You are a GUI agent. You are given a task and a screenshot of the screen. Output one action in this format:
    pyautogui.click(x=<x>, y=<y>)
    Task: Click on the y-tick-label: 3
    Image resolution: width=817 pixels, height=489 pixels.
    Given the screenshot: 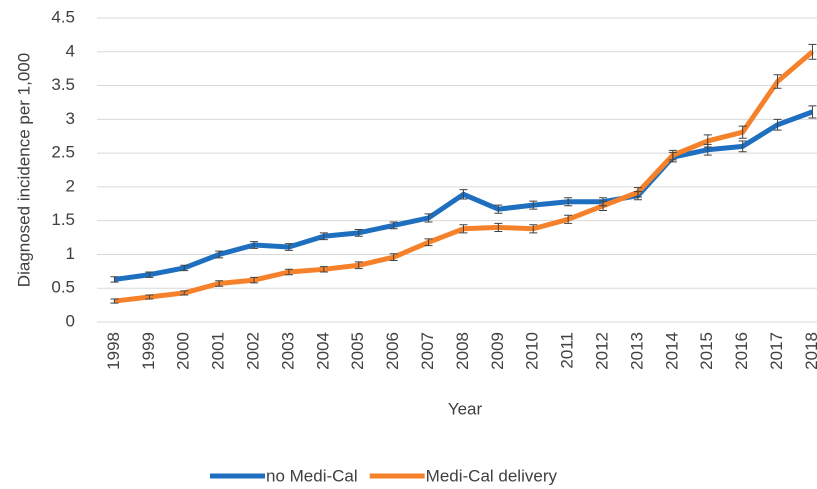 What is the action you would take?
    pyautogui.click(x=70, y=118)
    